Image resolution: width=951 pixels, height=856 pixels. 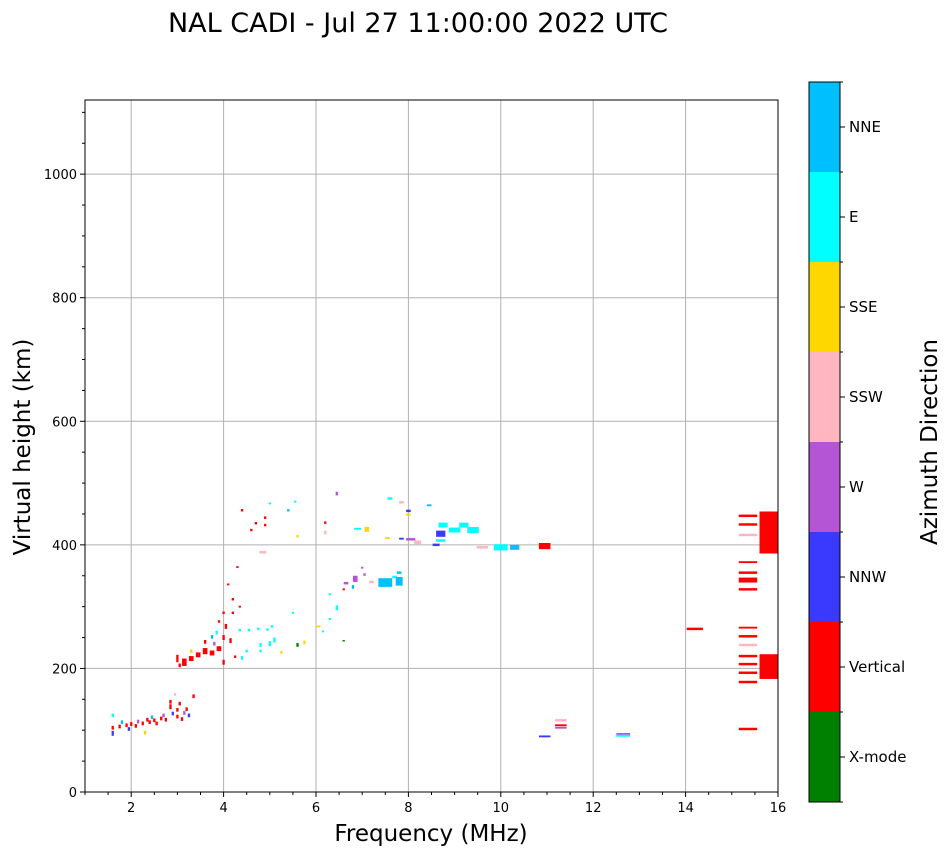 I want to click on y-axis-ticks: 0 200 400 600 800 1000, so click(x=64, y=456).